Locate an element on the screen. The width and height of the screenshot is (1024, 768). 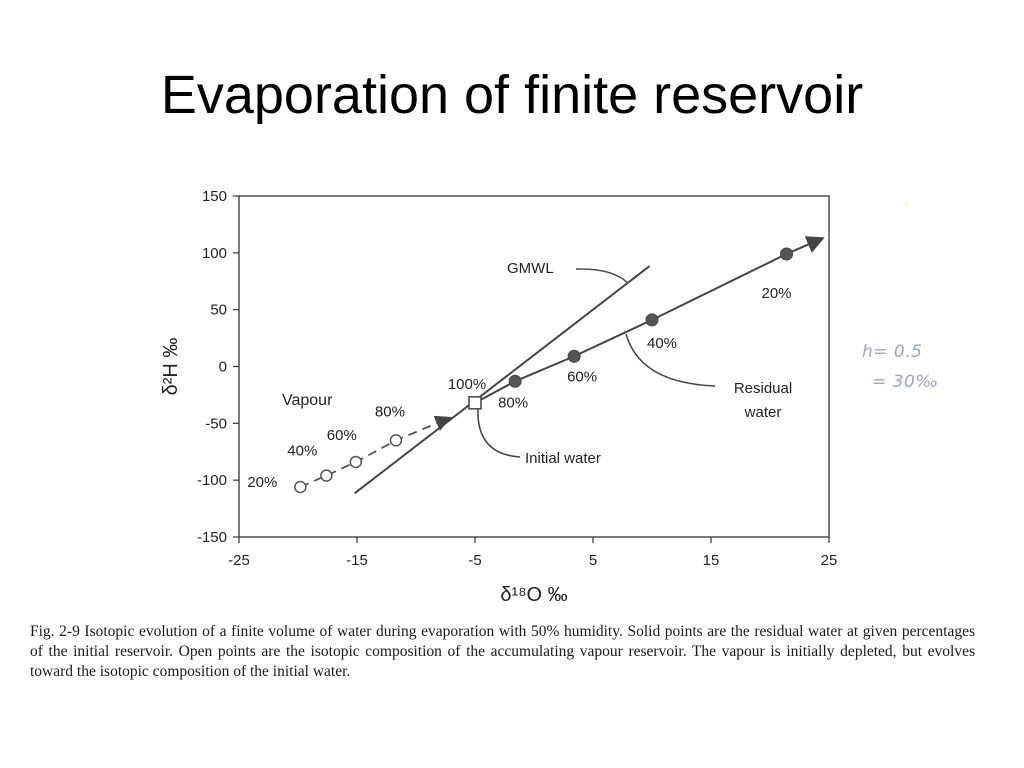
slide-title: Evaporation of finite reservoir is located at coordinates (512, 95).